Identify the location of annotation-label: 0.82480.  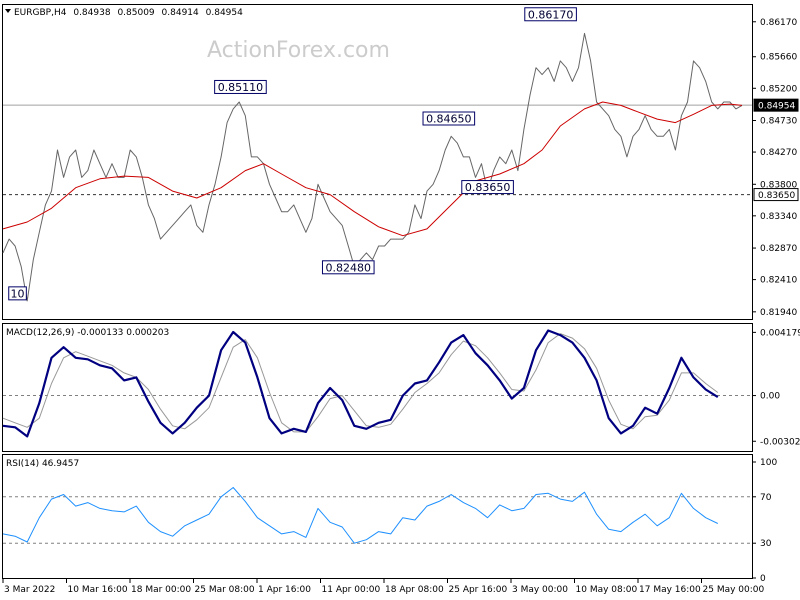
(349, 267).